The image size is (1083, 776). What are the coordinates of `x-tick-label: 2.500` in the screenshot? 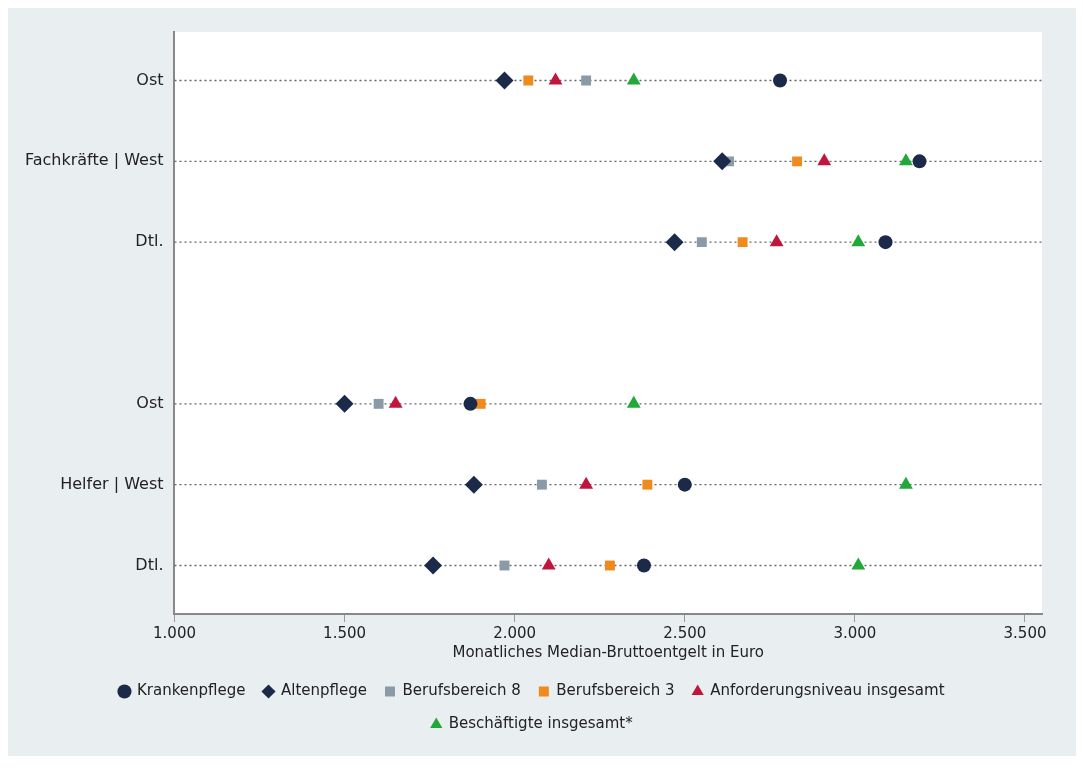 It's located at (685, 632).